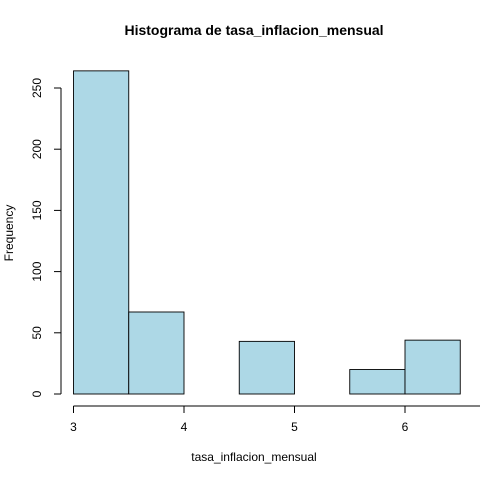 The width and height of the screenshot is (480, 480). I want to click on y-axis-label: Frequency, so click(9, 233).